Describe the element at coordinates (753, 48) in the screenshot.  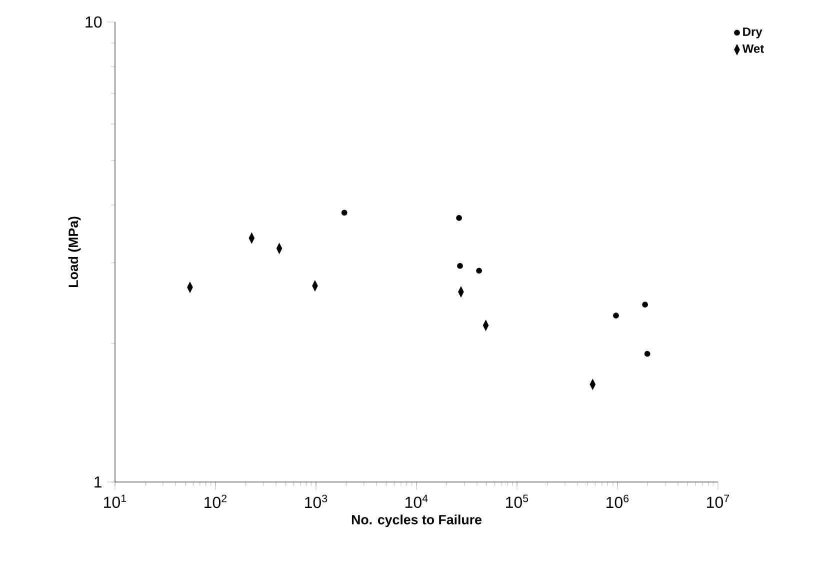
I see `legend-label: Wet` at that location.